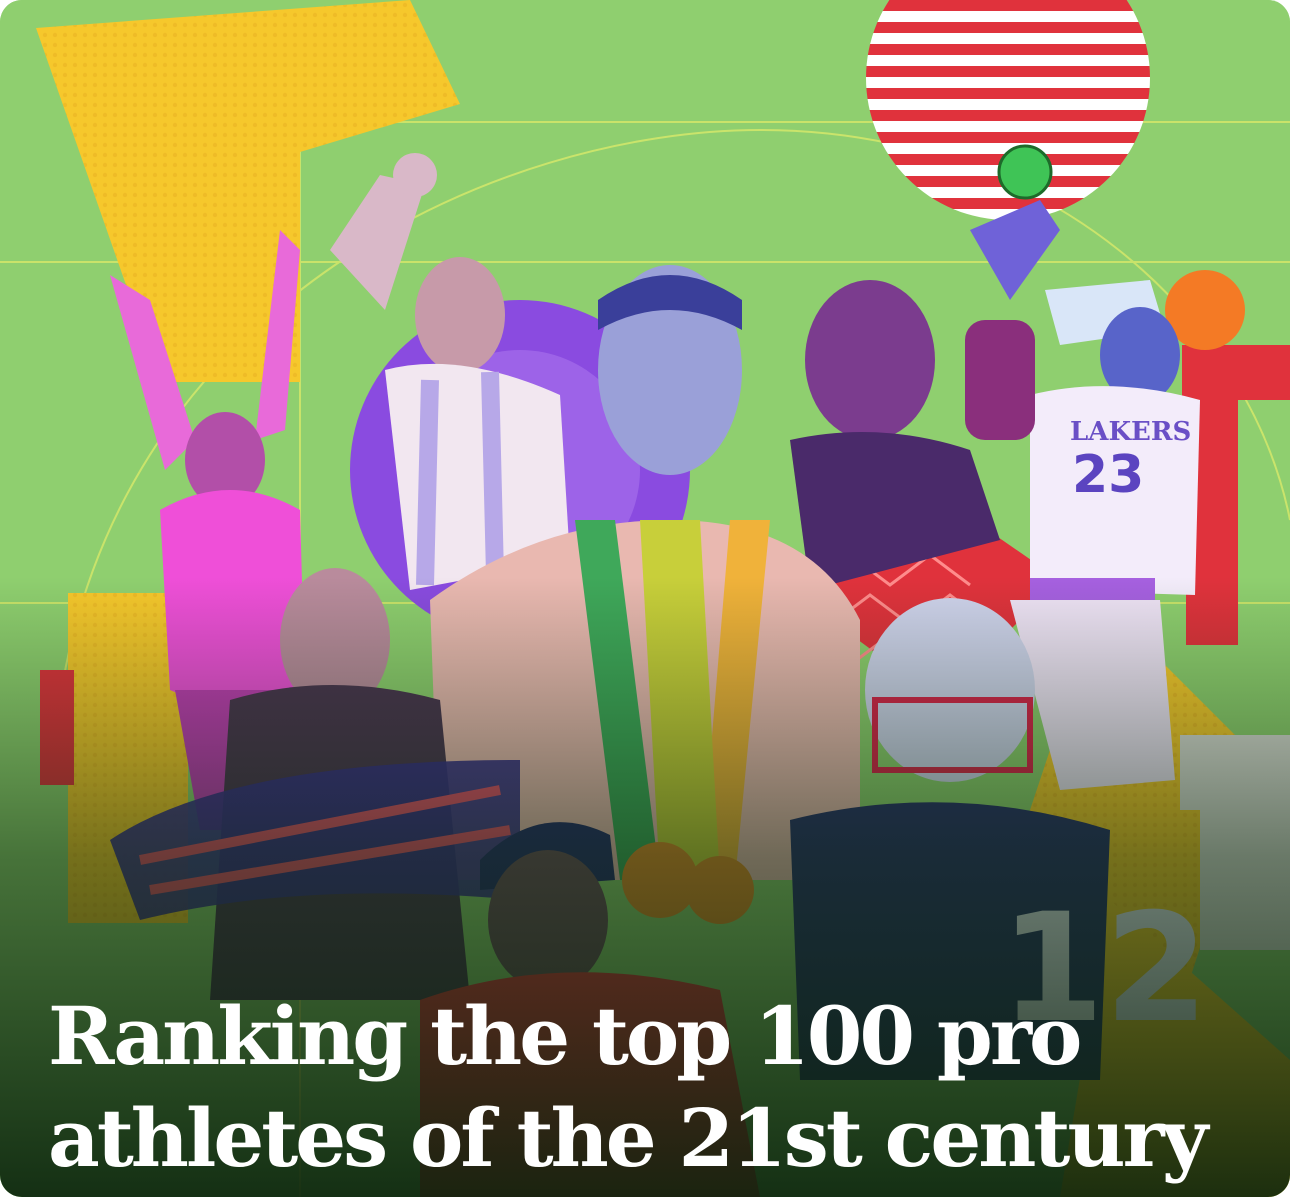 Image resolution: width=1290 pixels, height=1197 pixels. What do you see at coordinates (628, 1138) in the screenshot?
I see `headline-line-2: athletes of the 21st century` at bounding box center [628, 1138].